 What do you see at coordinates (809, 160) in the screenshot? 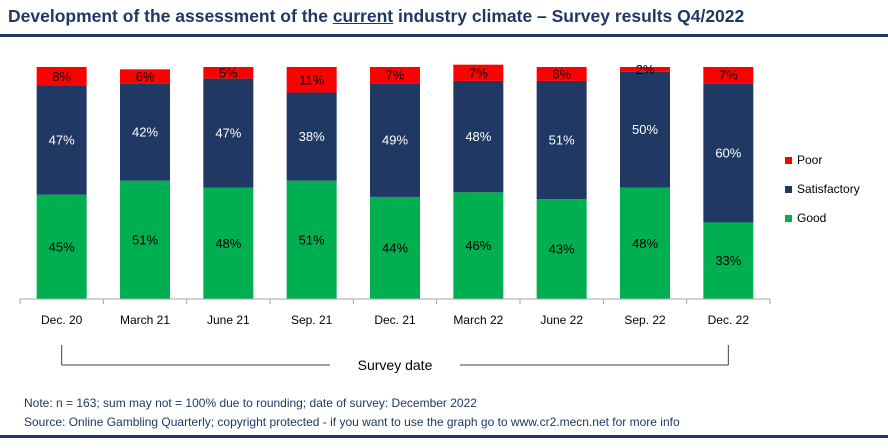
I see `legend-label-poor: Poor` at bounding box center [809, 160].